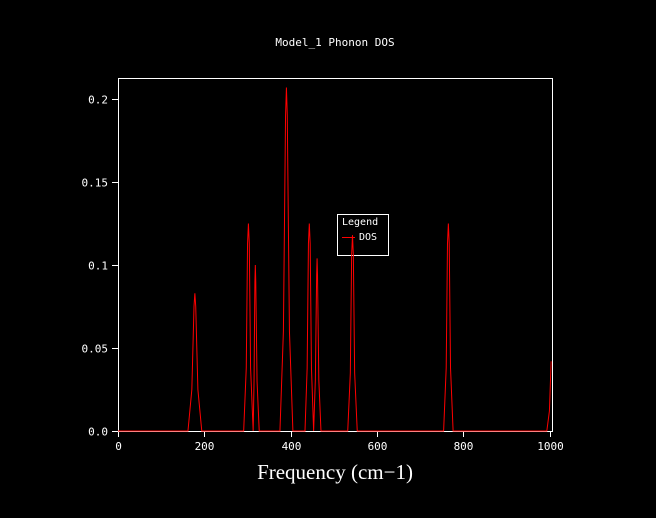  I want to click on x-tick-label: 400, so click(292, 446).